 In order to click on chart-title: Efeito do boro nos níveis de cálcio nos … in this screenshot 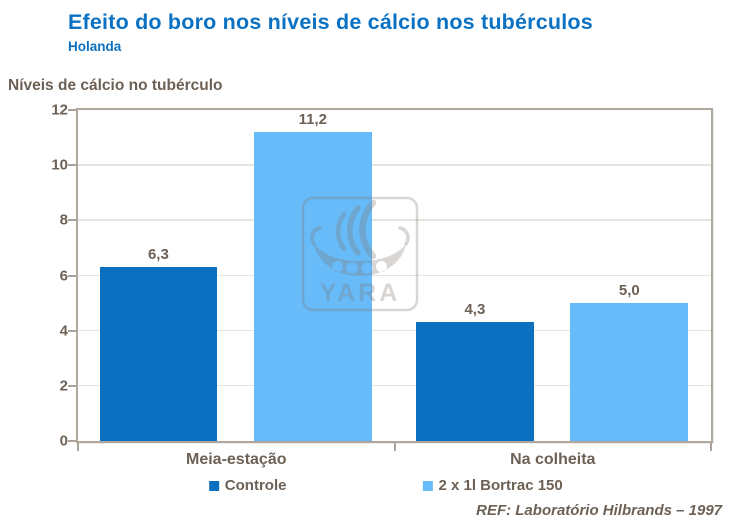, I will do `click(330, 22)`.